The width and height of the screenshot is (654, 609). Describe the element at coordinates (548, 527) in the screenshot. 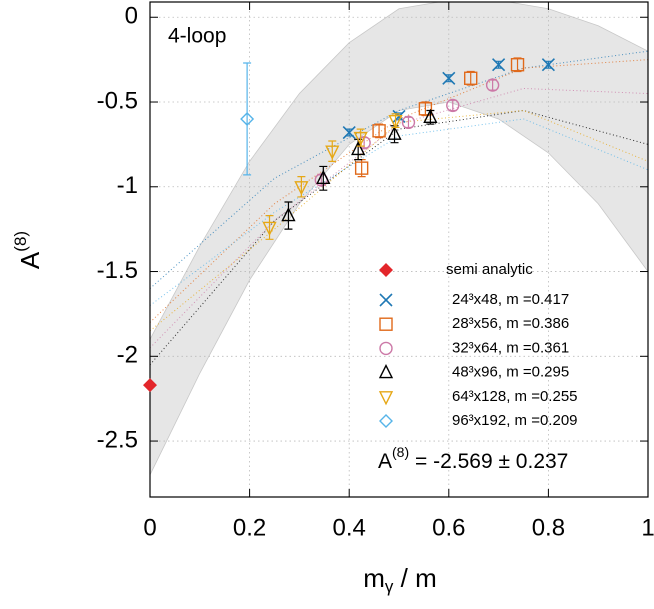

I see `x-tick-label: 0.8` at that location.